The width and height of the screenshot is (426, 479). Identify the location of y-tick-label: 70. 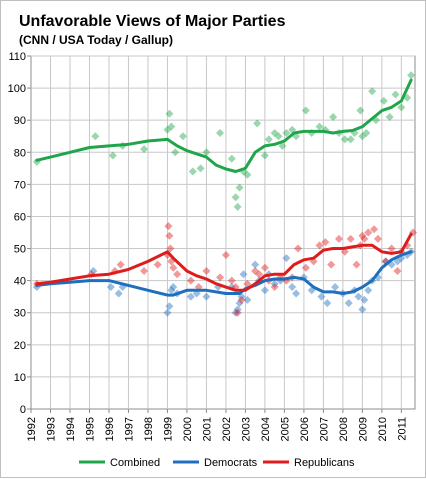
(20, 185).